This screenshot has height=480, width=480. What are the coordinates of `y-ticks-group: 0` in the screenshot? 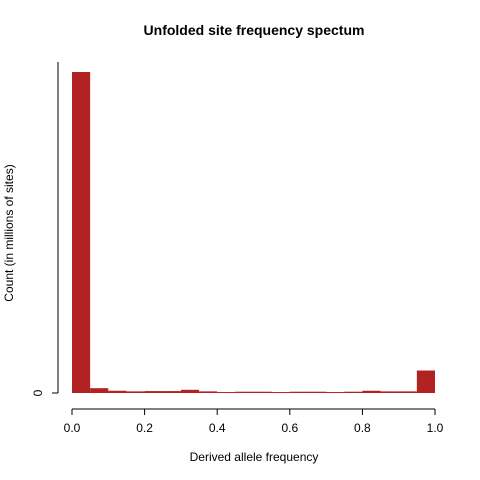 It's located at (44, 392).